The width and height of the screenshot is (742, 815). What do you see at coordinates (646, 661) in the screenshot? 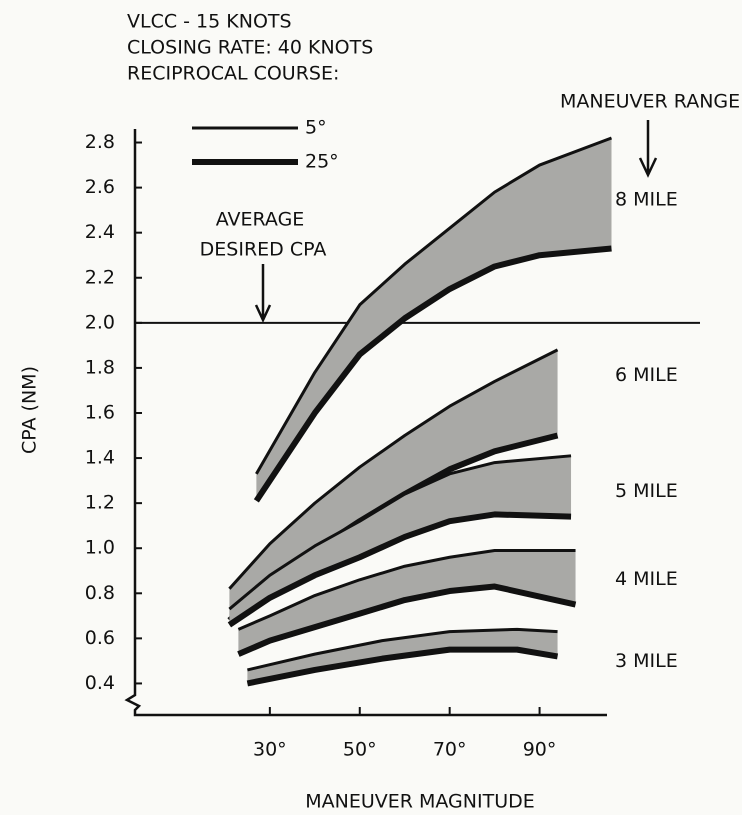
I see `series-label: 3 MILE` at bounding box center [646, 661].